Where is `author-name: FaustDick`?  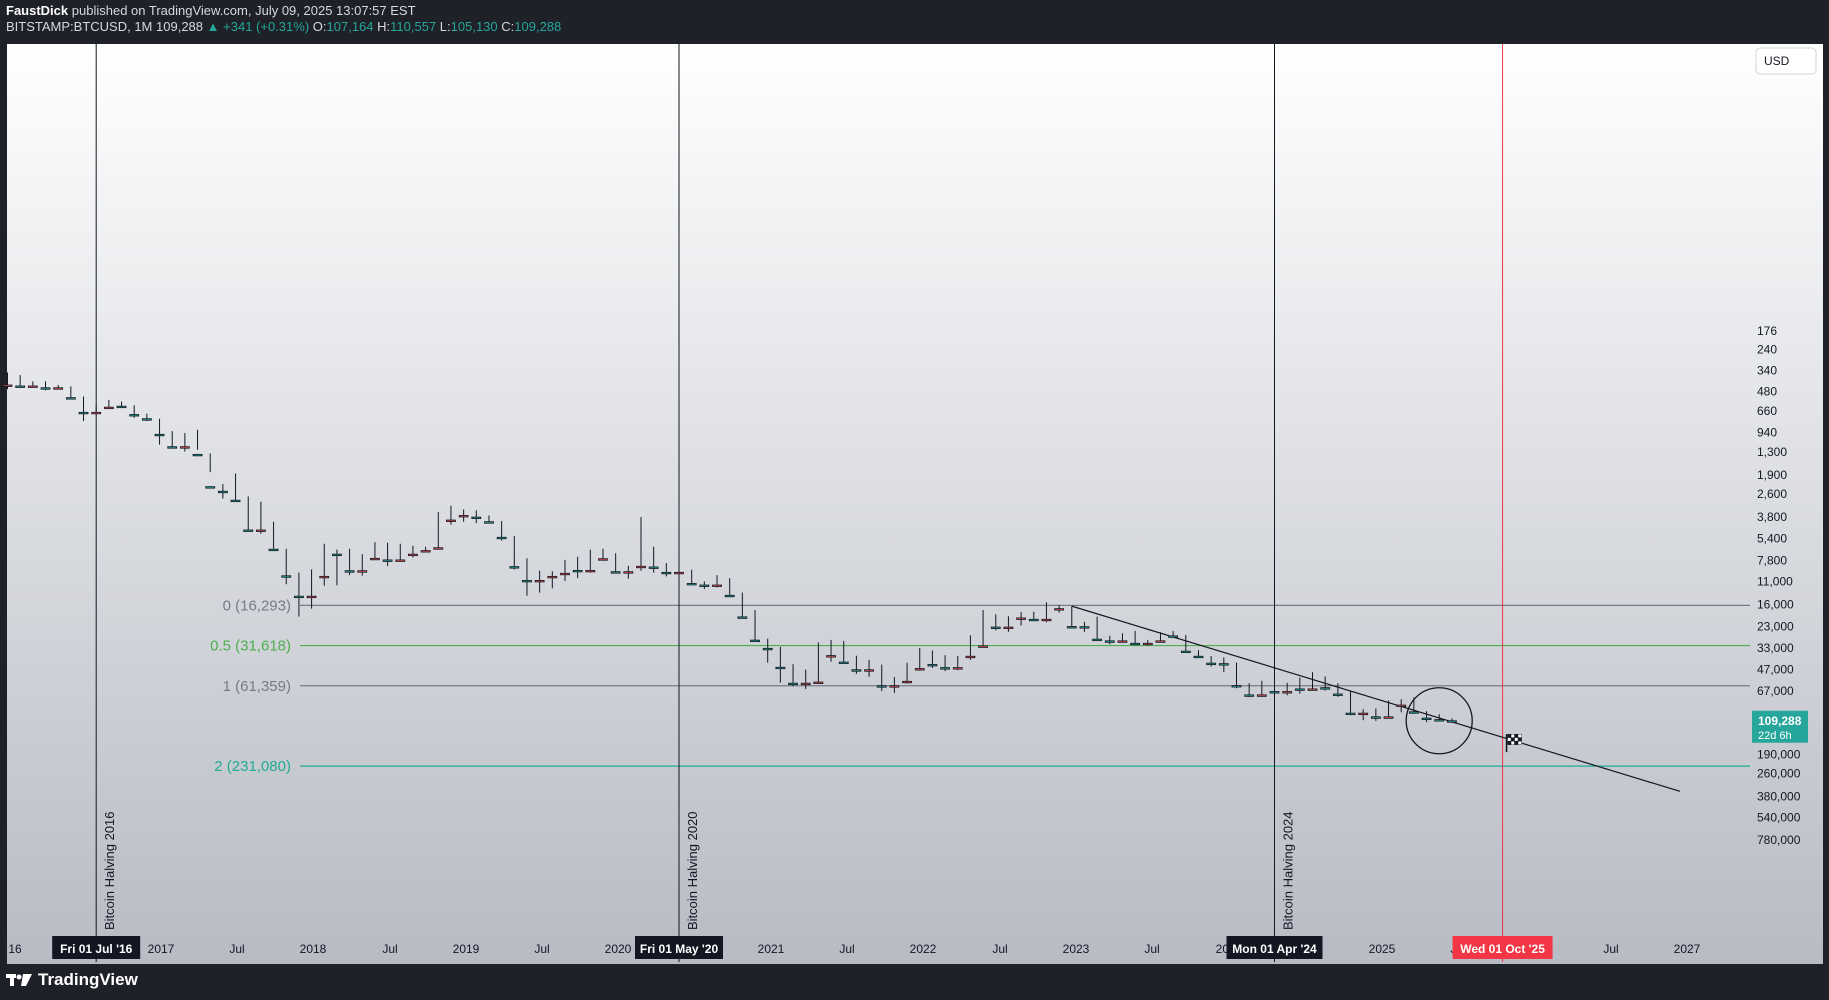
author-name: FaustDick is located at coordinates (37, 10).